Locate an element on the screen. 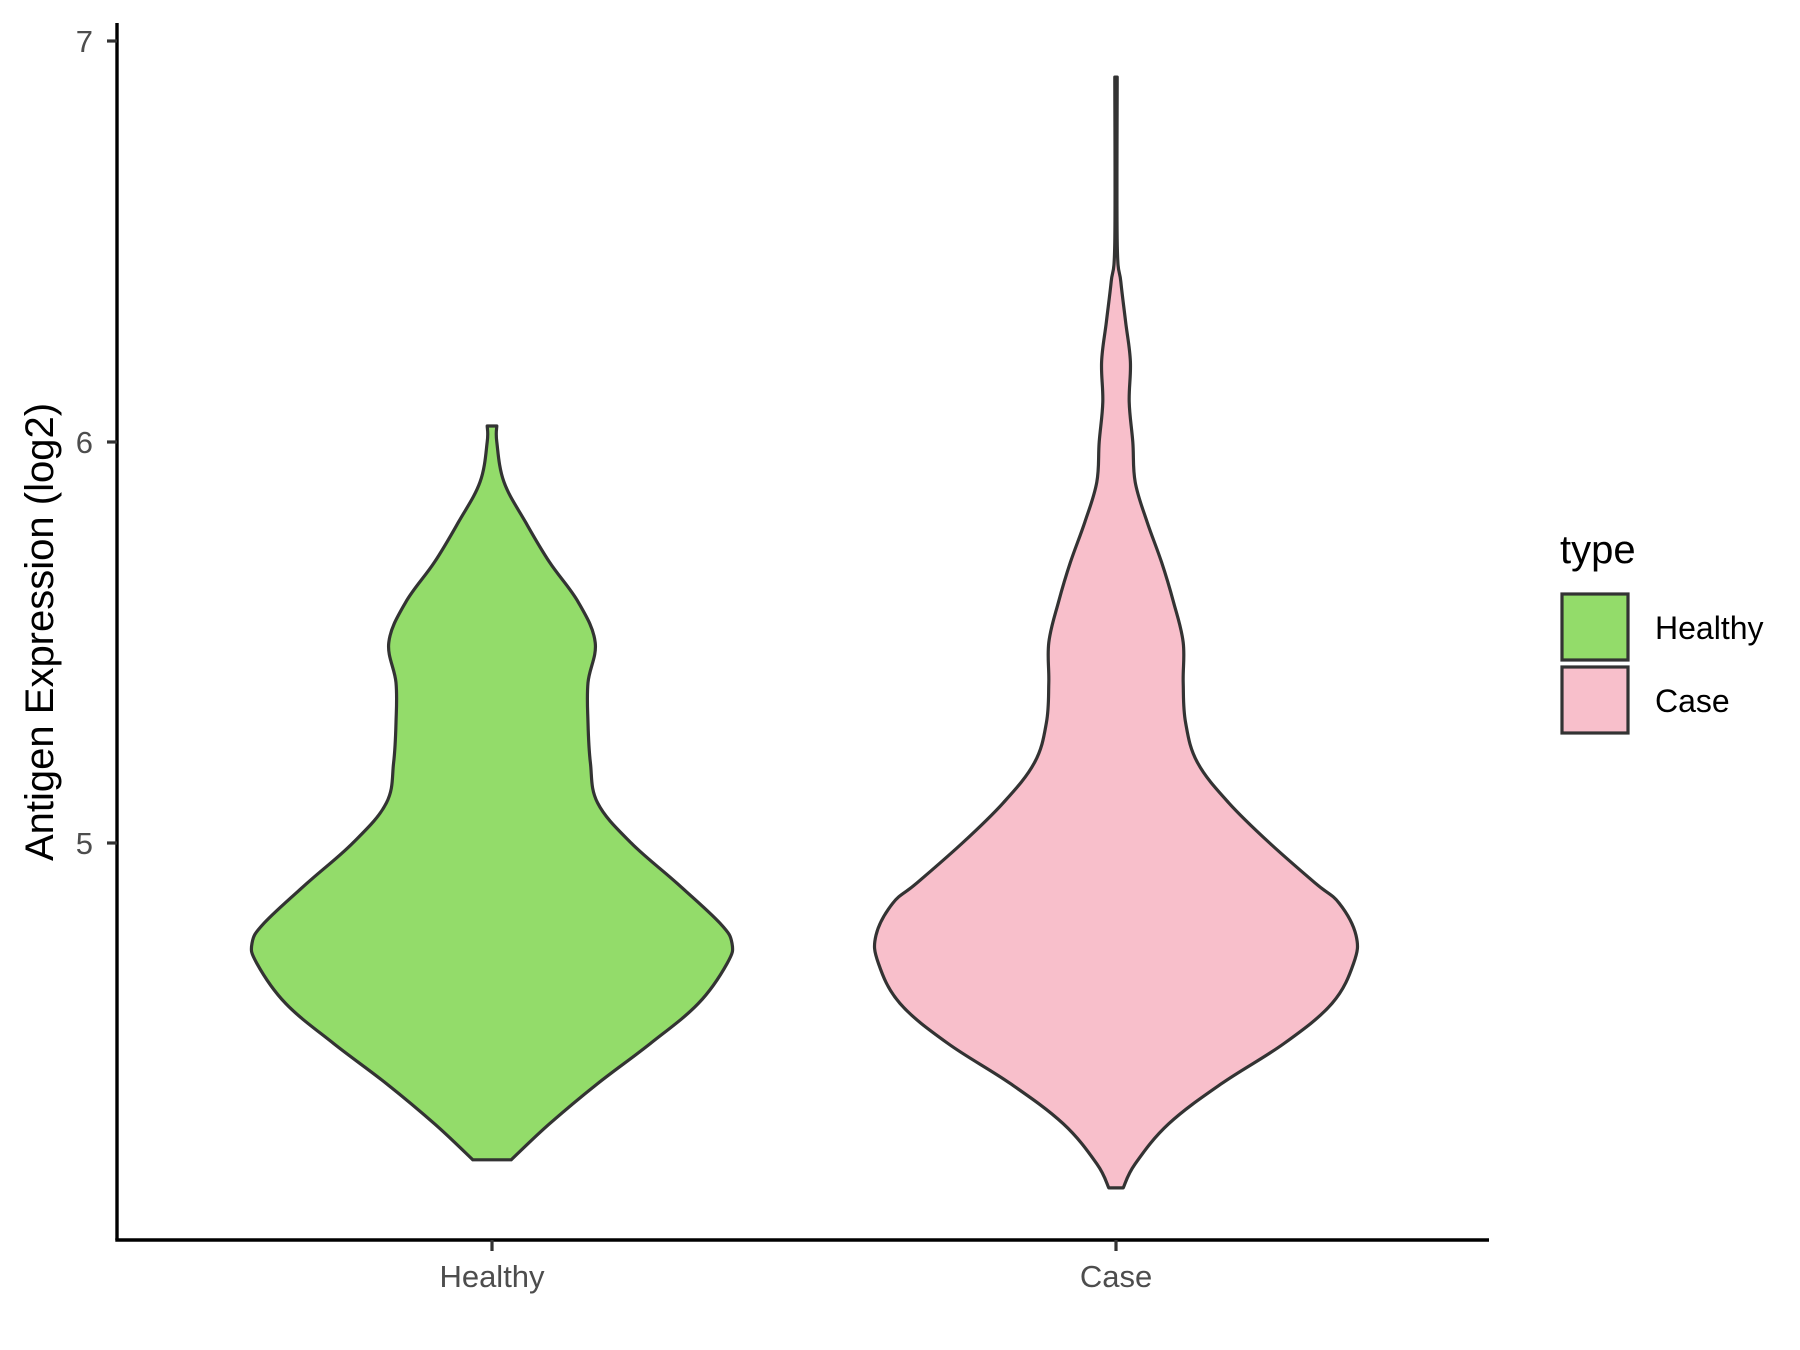 The image size is (1800, 1350). x-tick-label-healthy: Healthy is located at coordinates (492, 1276).